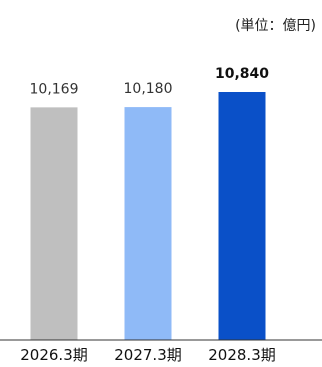 The width and height of the screenshot is (322, 367). I want to click on x-tick-label-2: 2027.3期, so click(148, 355).